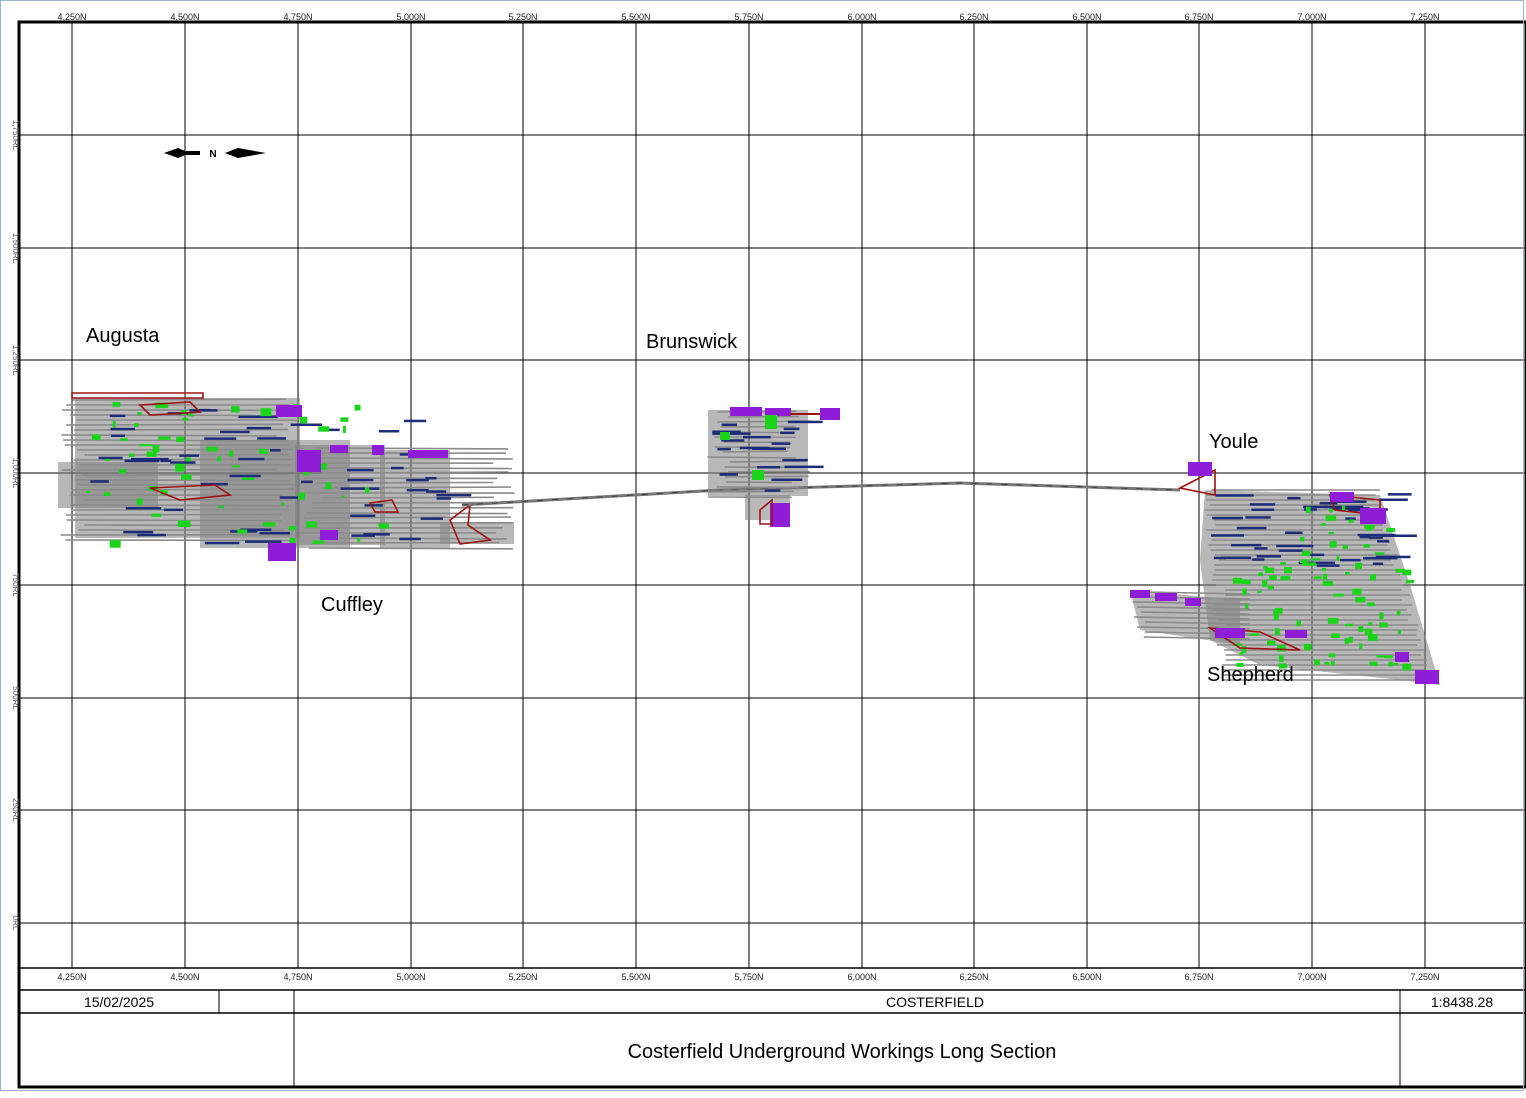 Image resolution: width=1526 pixels, height=1098 pixels. Describe the element at coordinates (861, 977) in the screenshot. I see `northing-label-bottom: 6,000N` at that location.